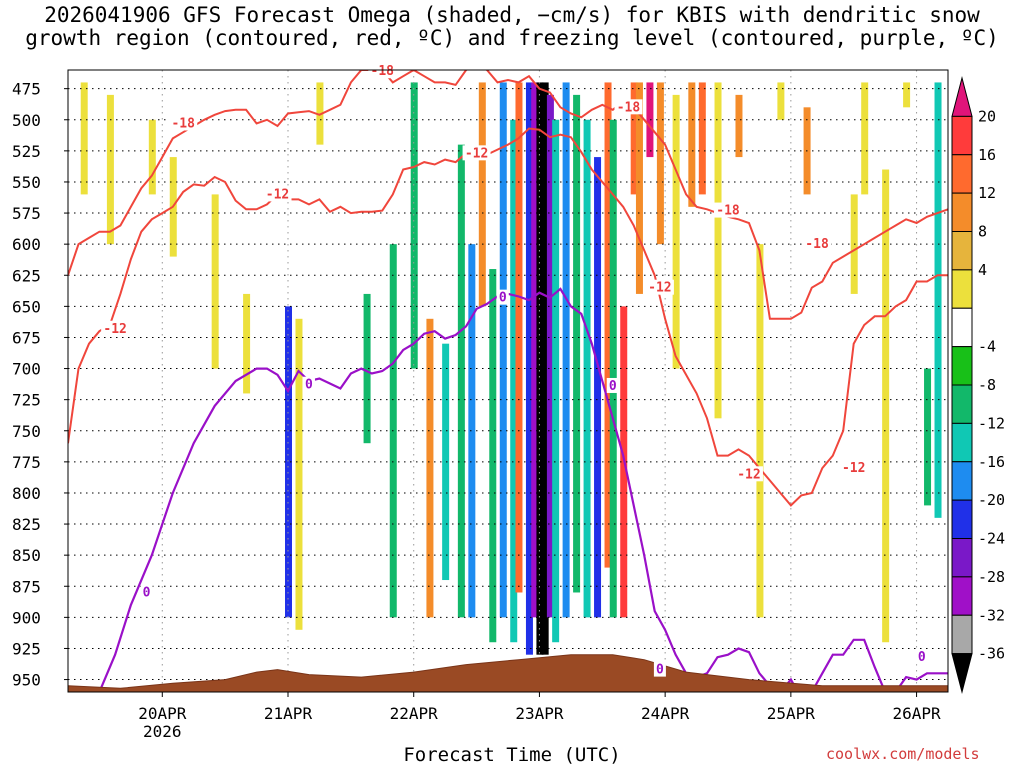  Describe the element at coordinates (26, 462) in the screenshot. I see `y-tick-label-775: 775` at that location.